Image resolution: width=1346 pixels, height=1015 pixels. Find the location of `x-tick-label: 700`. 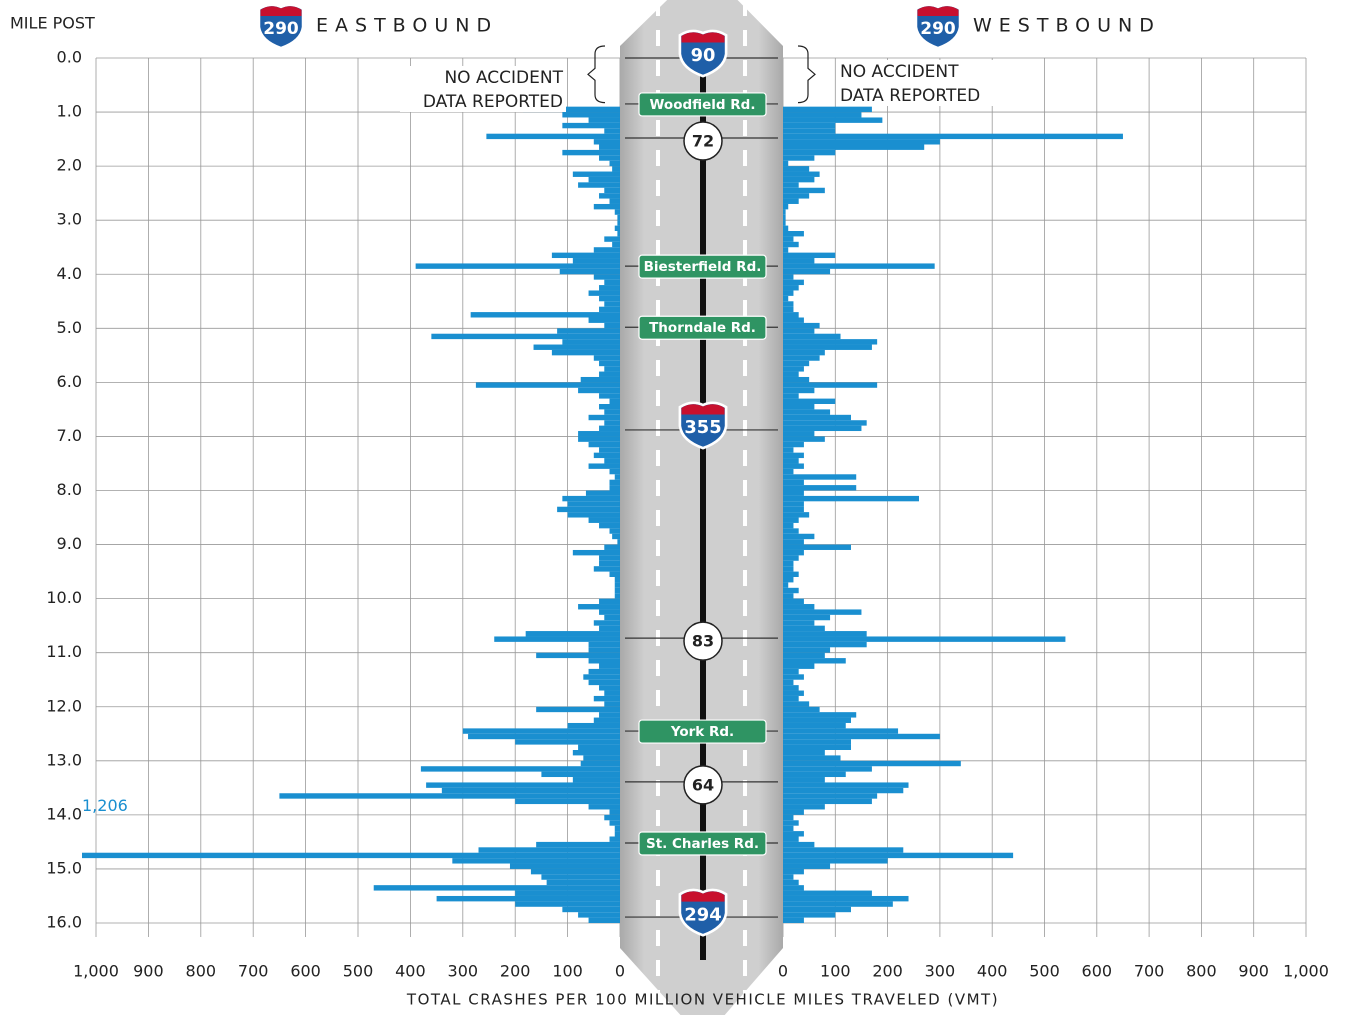

x-tick-label: 700 is located at coordinates (253, 971).